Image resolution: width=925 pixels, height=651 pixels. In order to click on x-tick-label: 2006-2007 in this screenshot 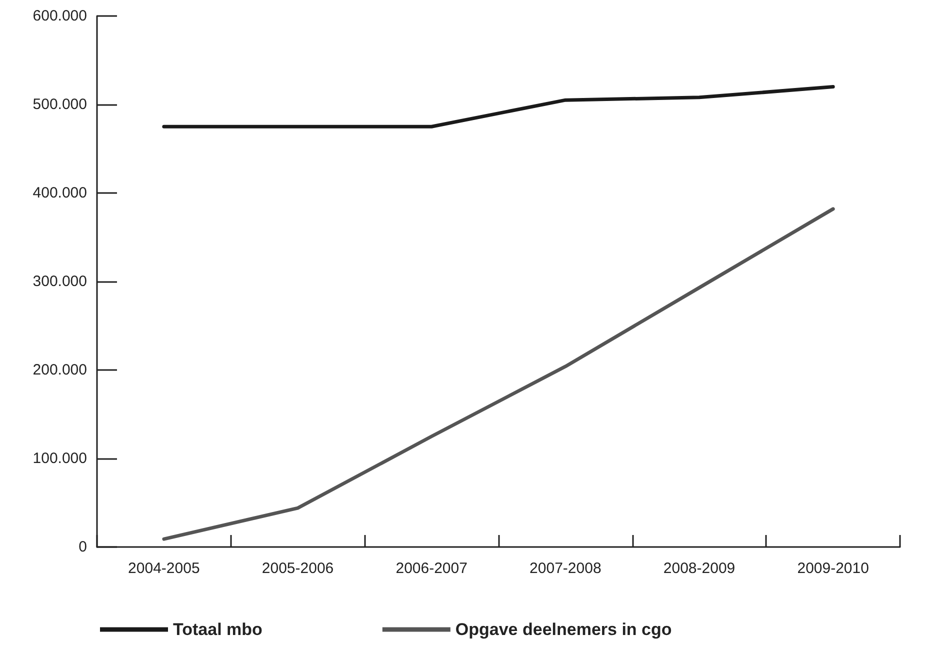, I will do `click(432, 568)`.